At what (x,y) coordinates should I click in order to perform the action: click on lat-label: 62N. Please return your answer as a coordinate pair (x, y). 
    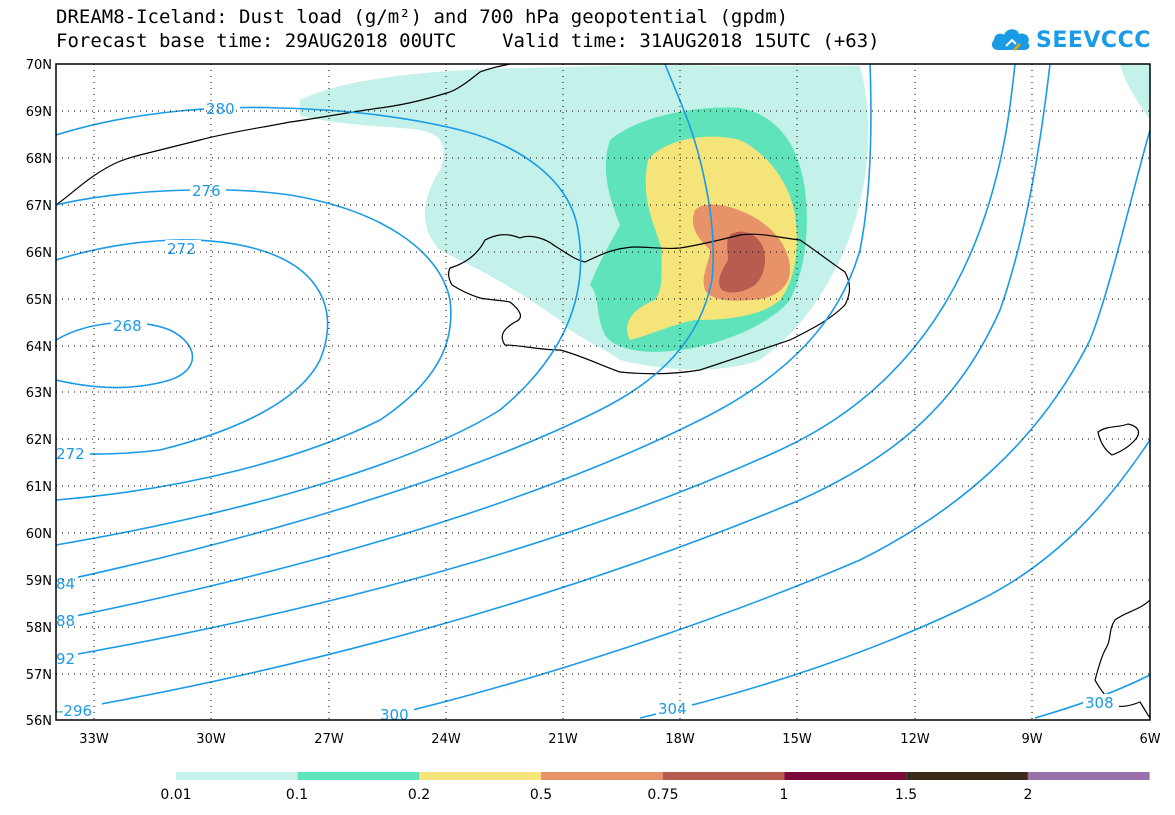
    Looking at the image, I should click on (39, 440).